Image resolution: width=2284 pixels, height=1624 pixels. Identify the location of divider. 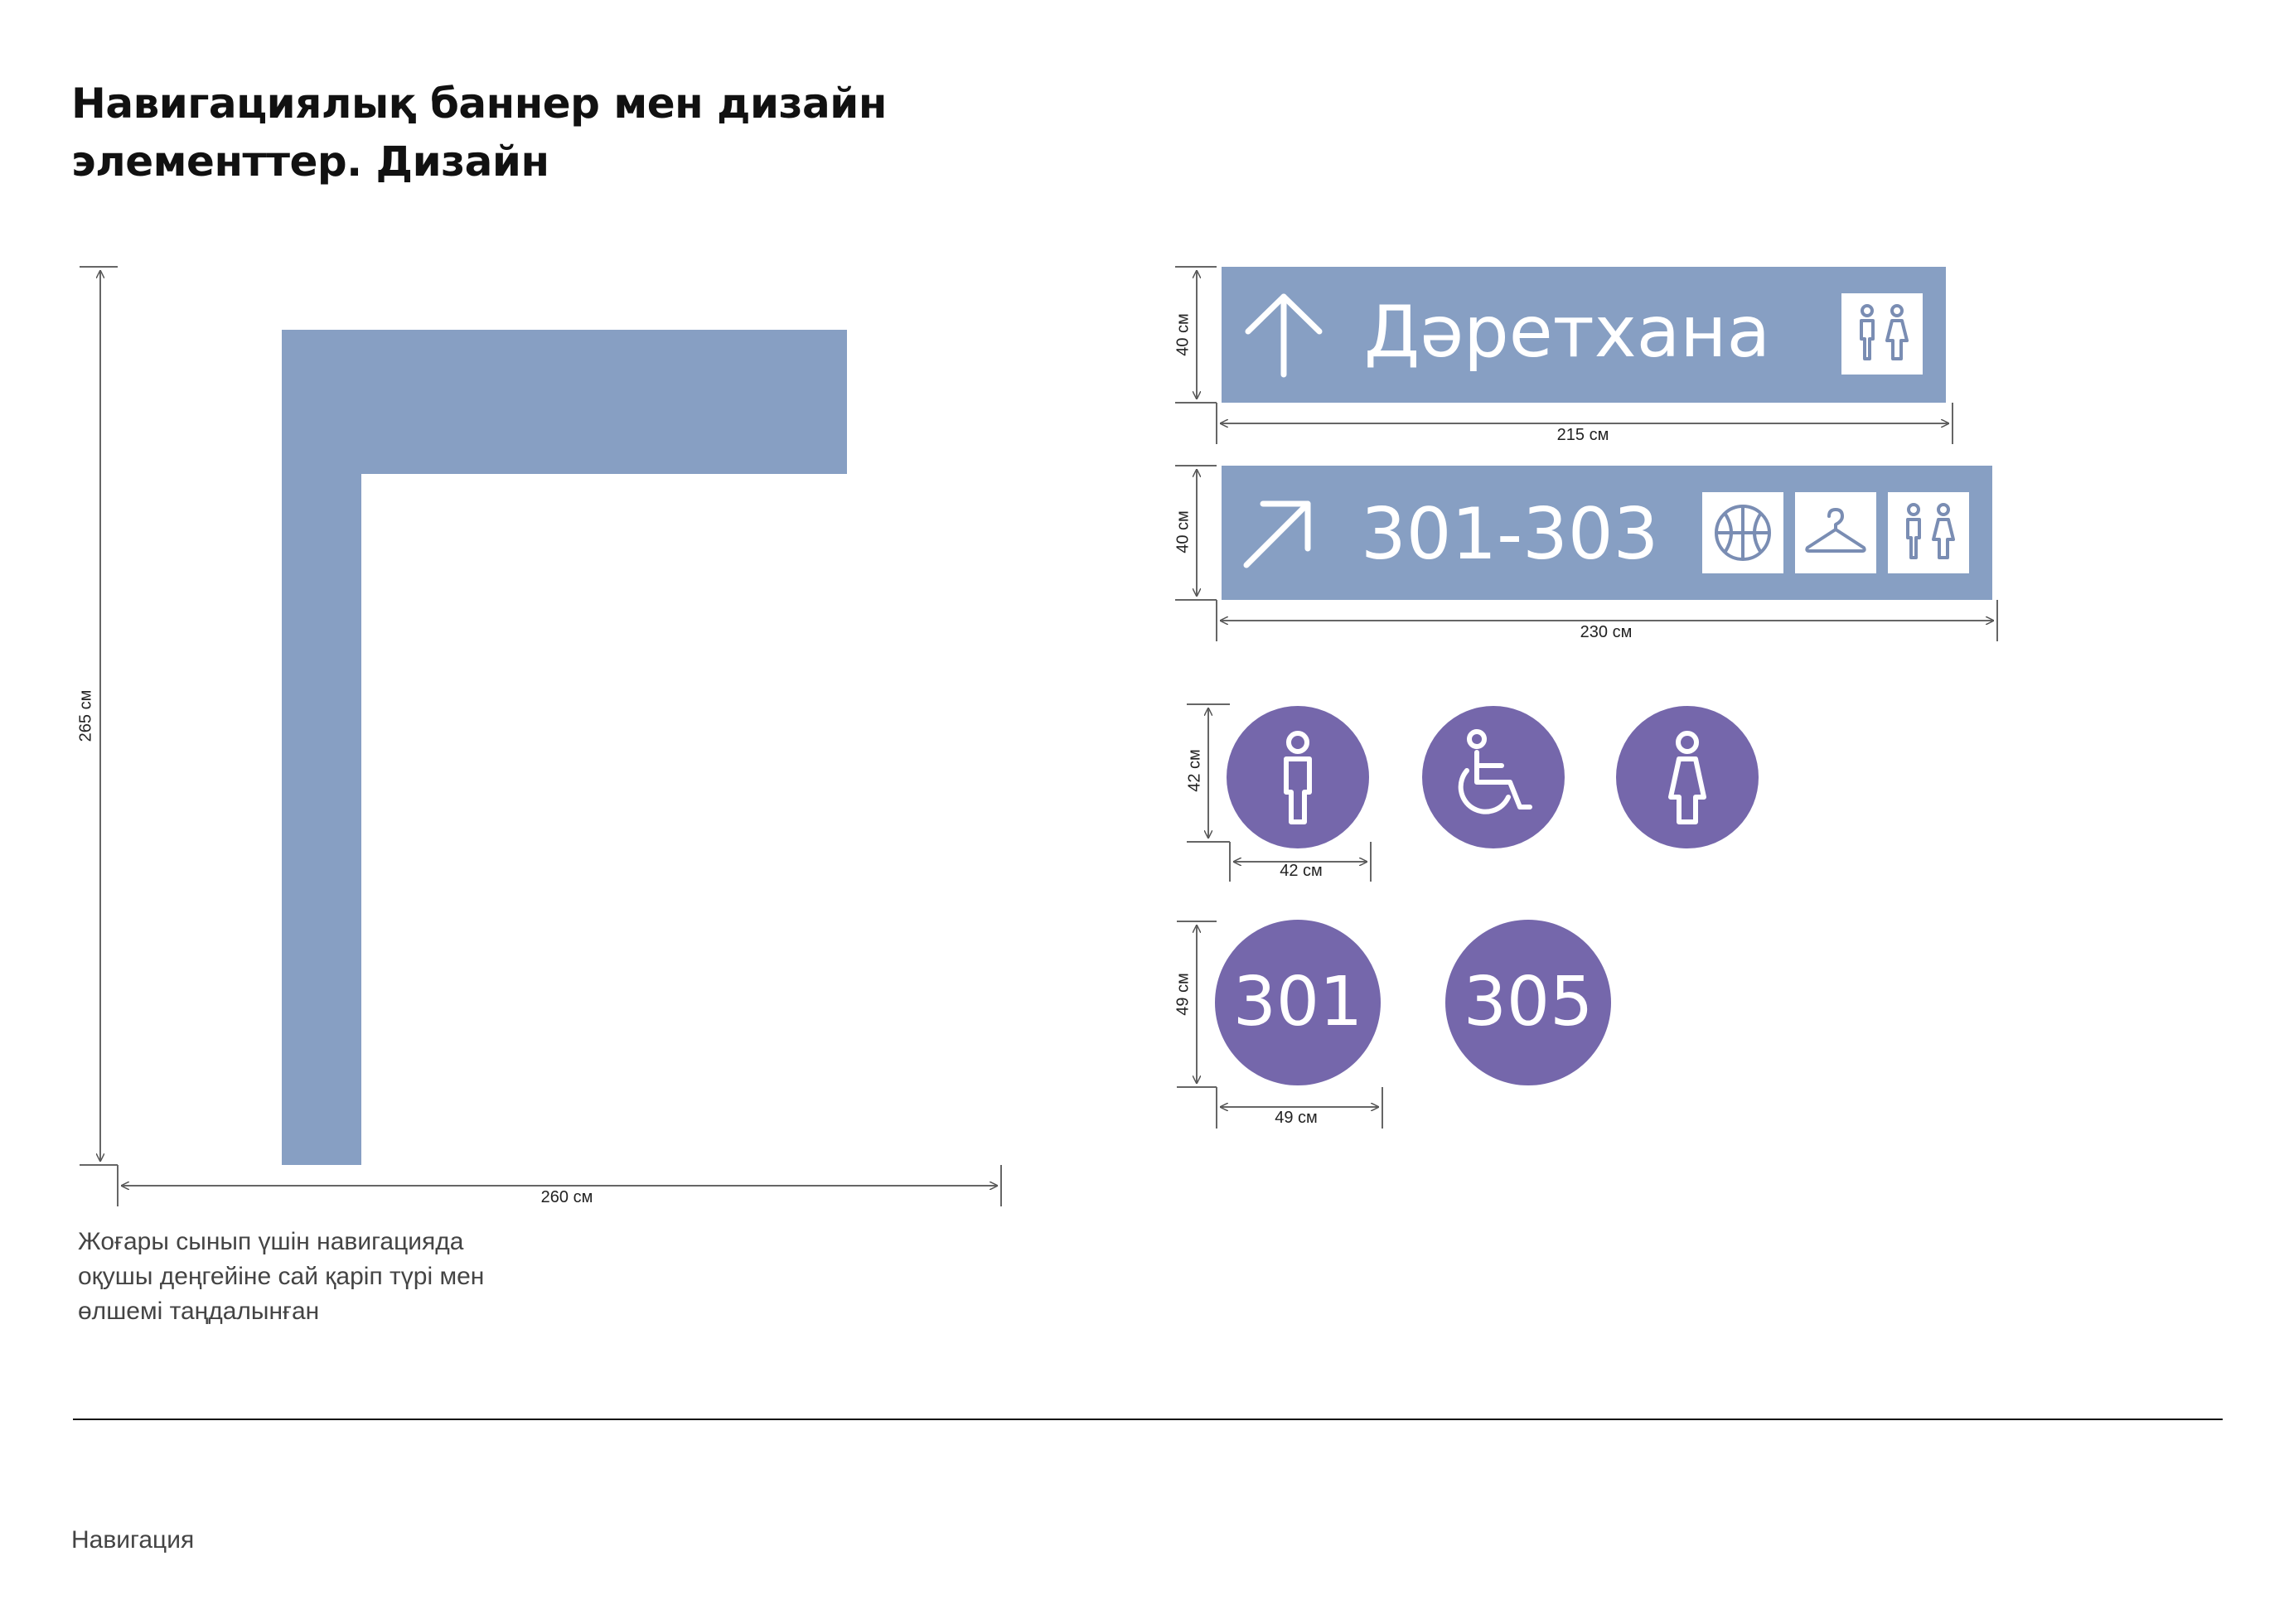
(1148, 1419).